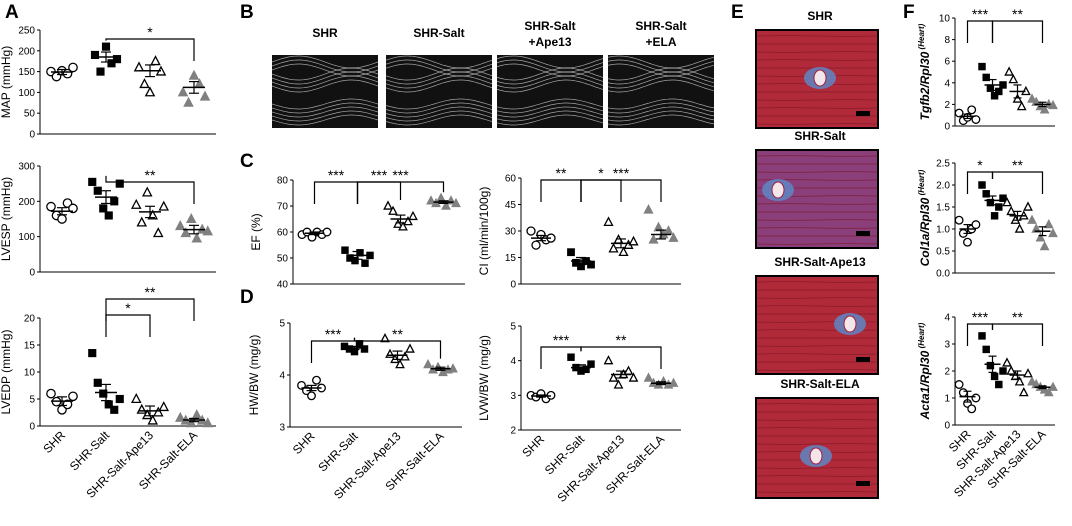 This screenshot has height=526, width=1072. What do you see at coordinates (282, 376) in the screenshot?
I see `y-tick-label: 4` at bounding box center [282, 376].